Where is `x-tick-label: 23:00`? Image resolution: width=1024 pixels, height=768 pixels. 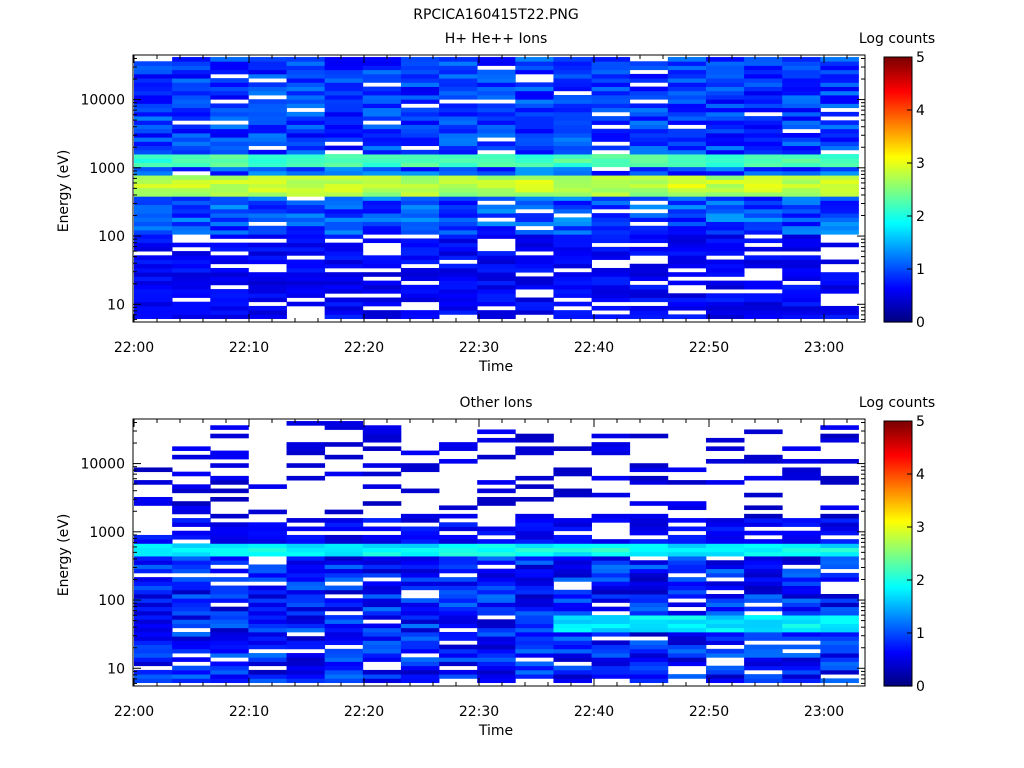 x-tick-label: 23:00 is located at coordinates (824, 348).